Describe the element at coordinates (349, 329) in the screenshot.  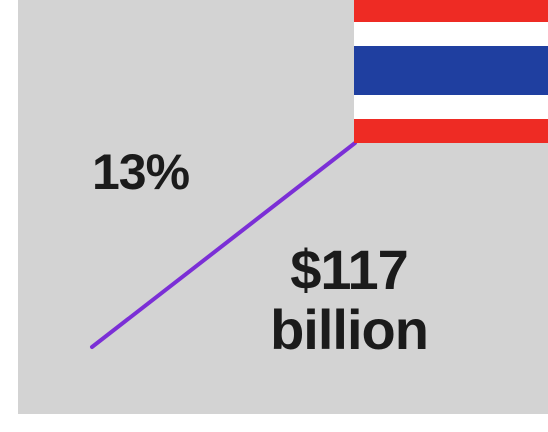
I see `amount-unit: billion` at that location.